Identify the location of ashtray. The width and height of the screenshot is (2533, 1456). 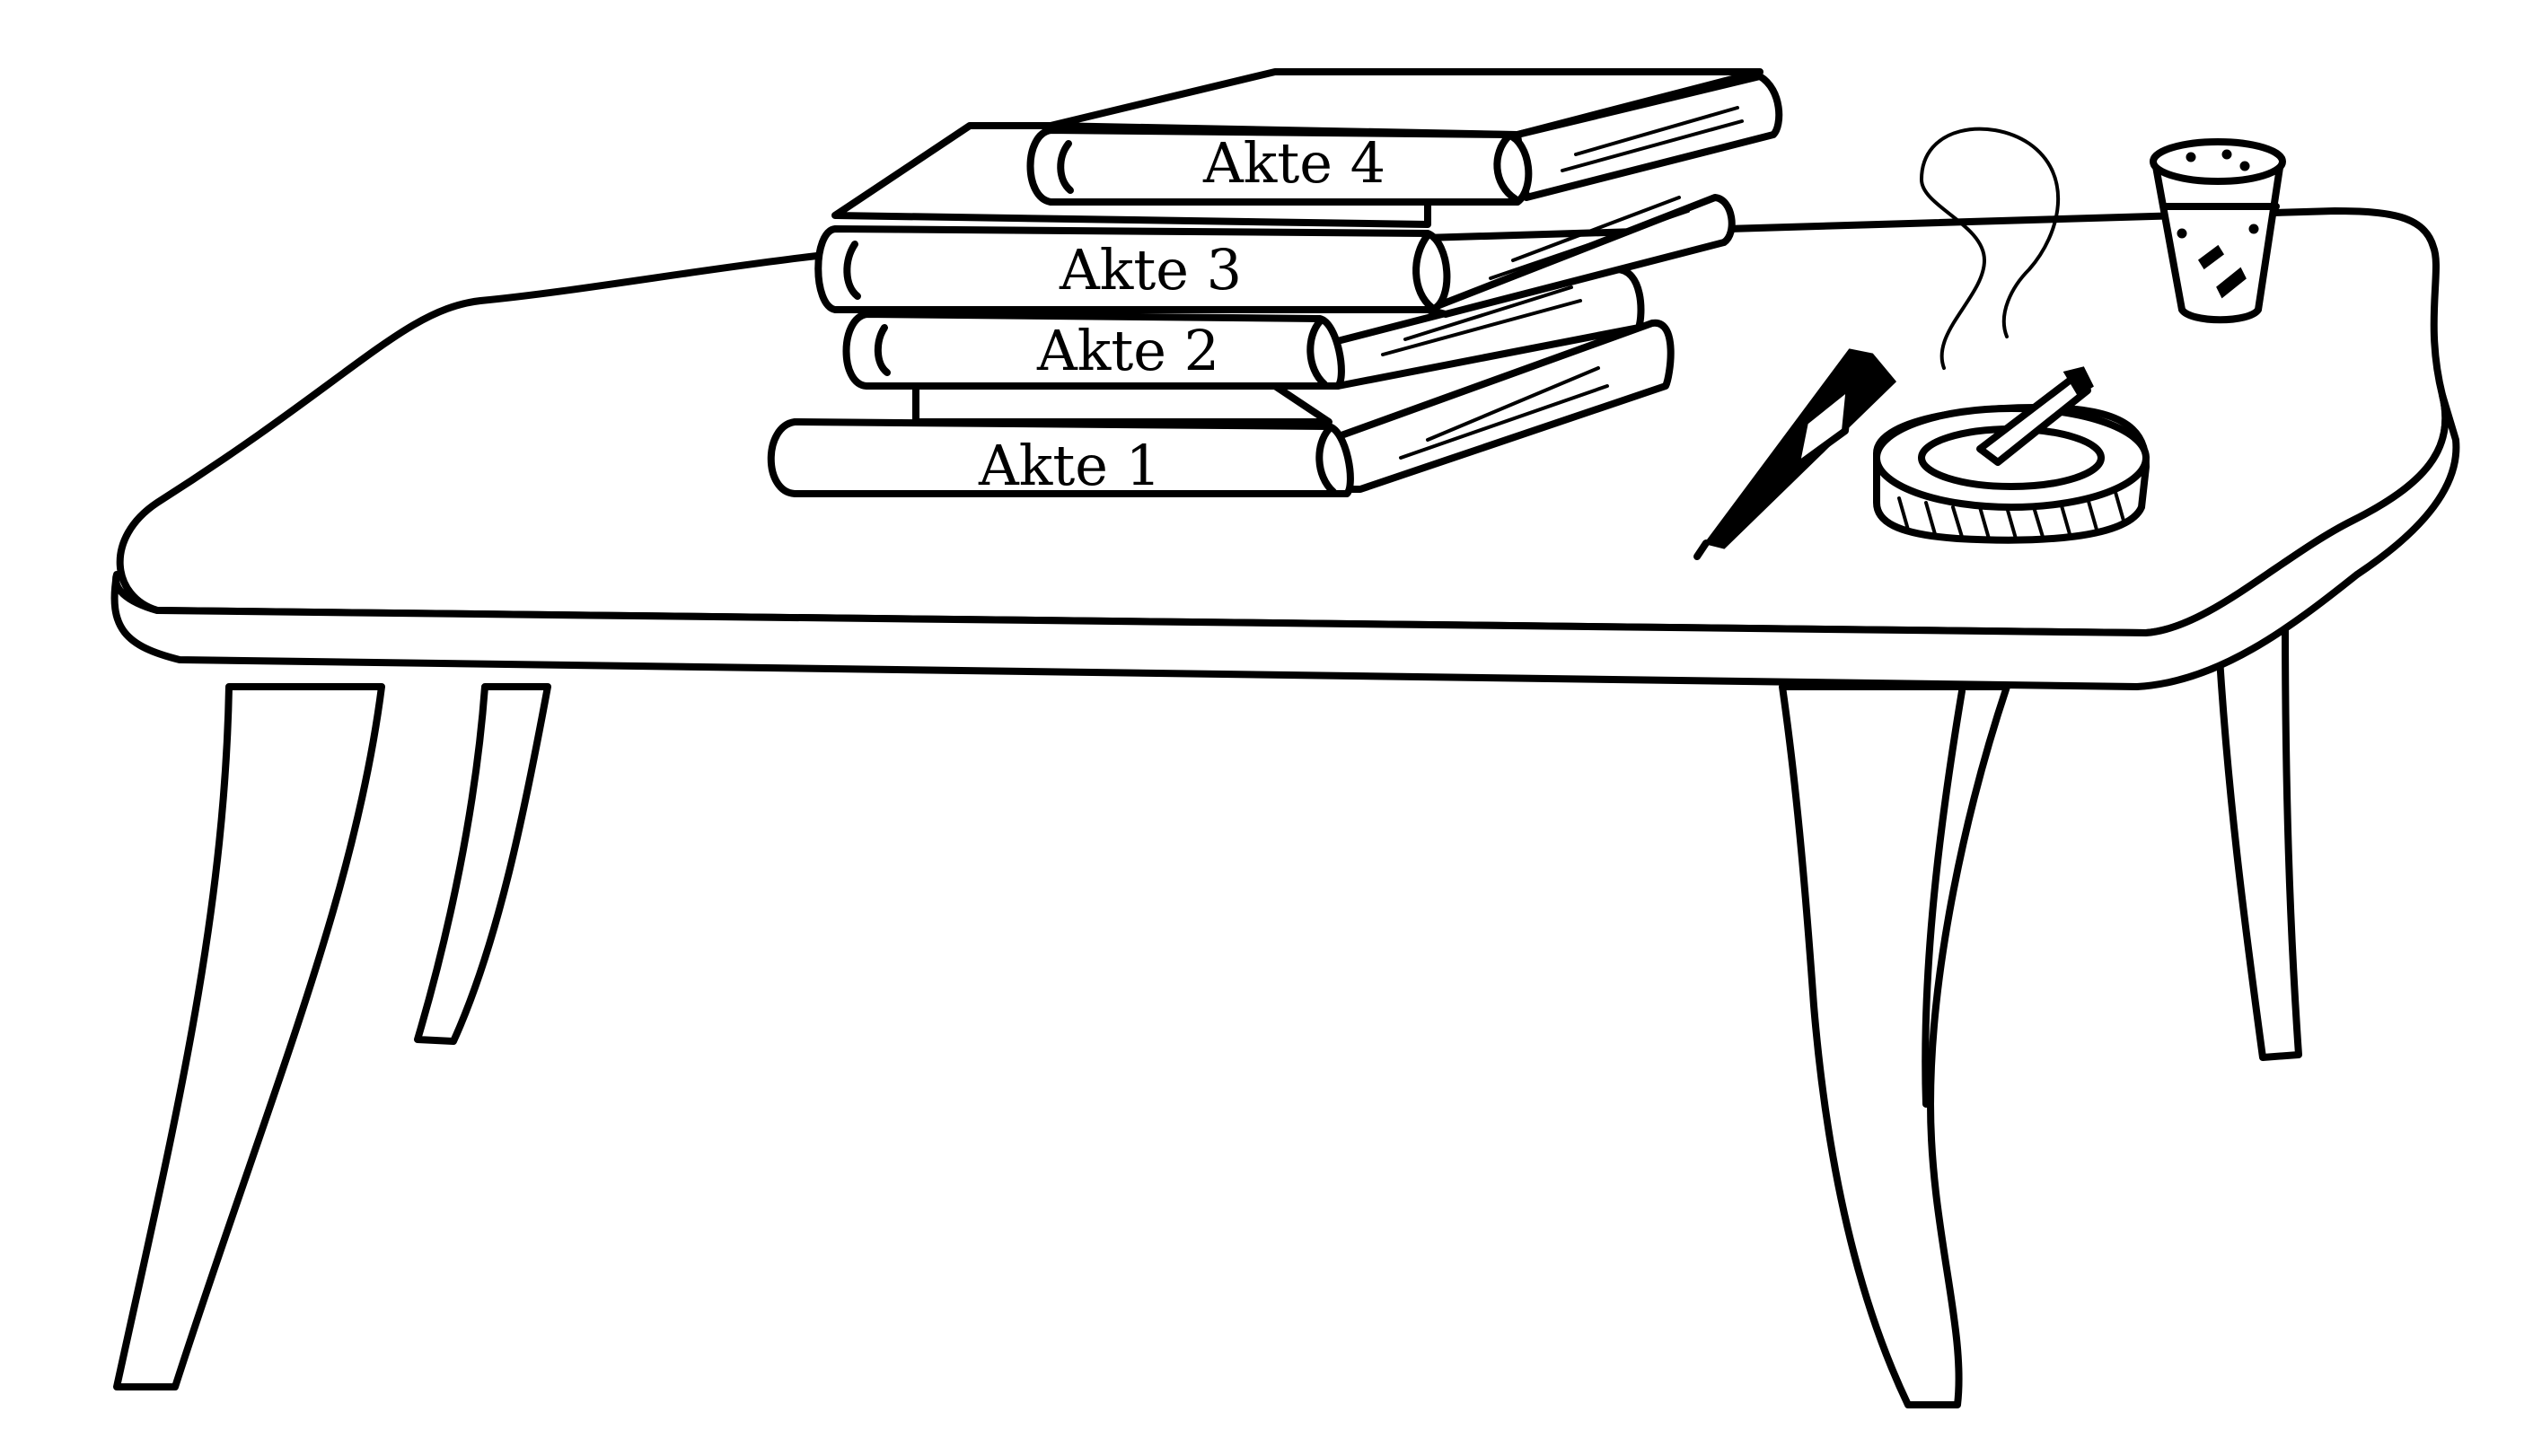
(2012, 335).